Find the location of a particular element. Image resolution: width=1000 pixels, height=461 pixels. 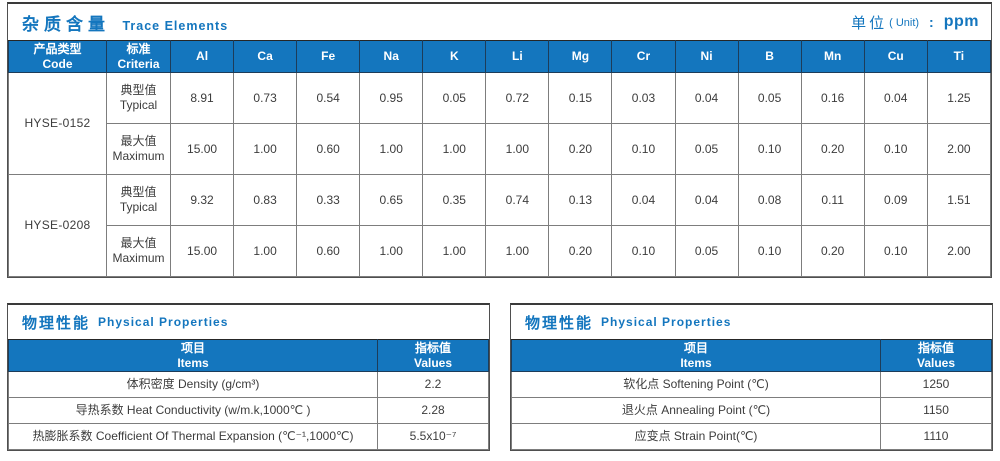

section-title-zh: 杂质含量 is located at coordinates (66, 24).